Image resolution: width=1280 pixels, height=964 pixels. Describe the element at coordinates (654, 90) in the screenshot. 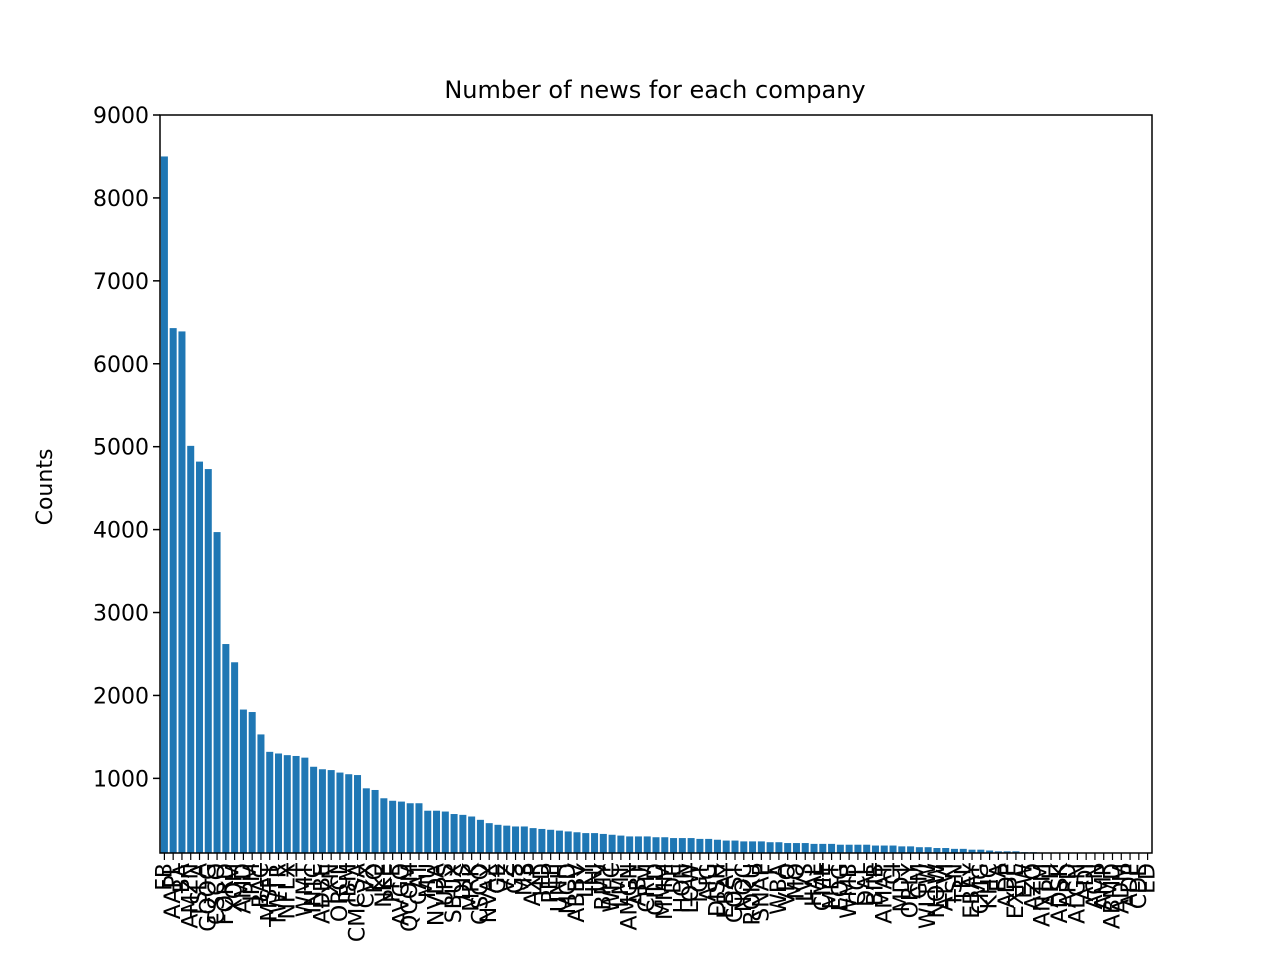

I see `chart-title: Number of news for each company` at that location.